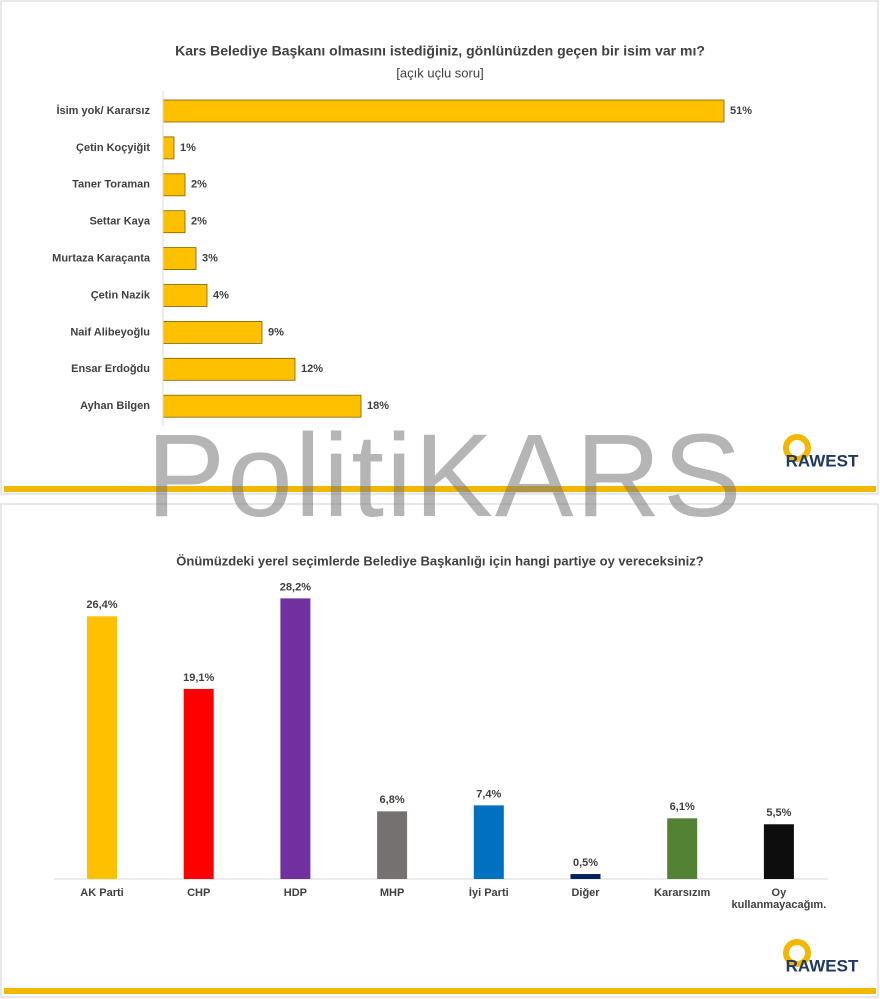 This screenshot has width=880, height=999. Describe the element at coordinates (110, 369) in the screenshot. I see `y-tick-label: Ensar Erdoğdu` at that location.